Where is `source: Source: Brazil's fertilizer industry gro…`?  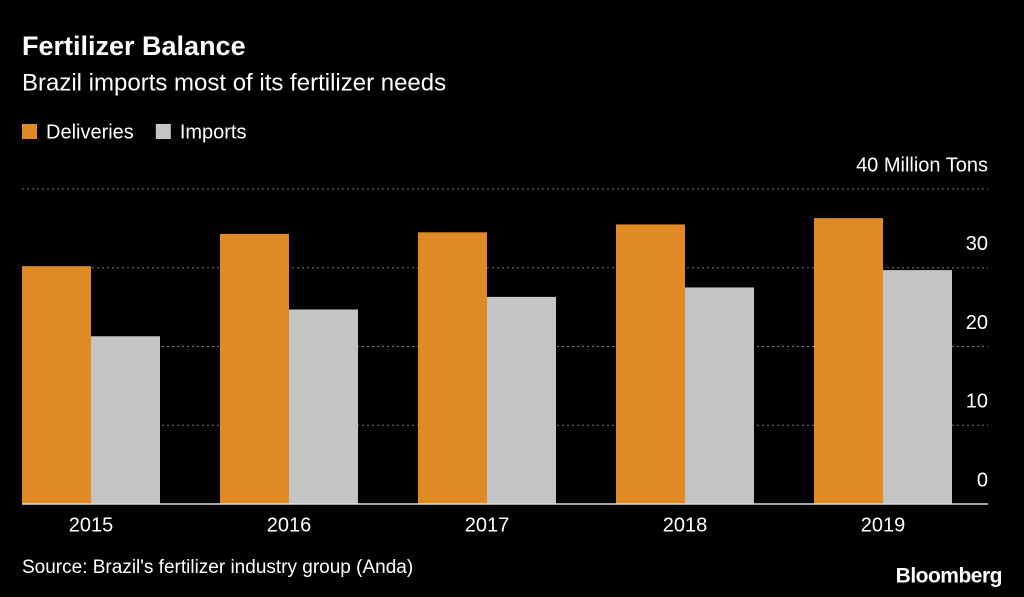
source: Source: Brazil's fertilizer industry gro… is located at coordinates (217, 567).